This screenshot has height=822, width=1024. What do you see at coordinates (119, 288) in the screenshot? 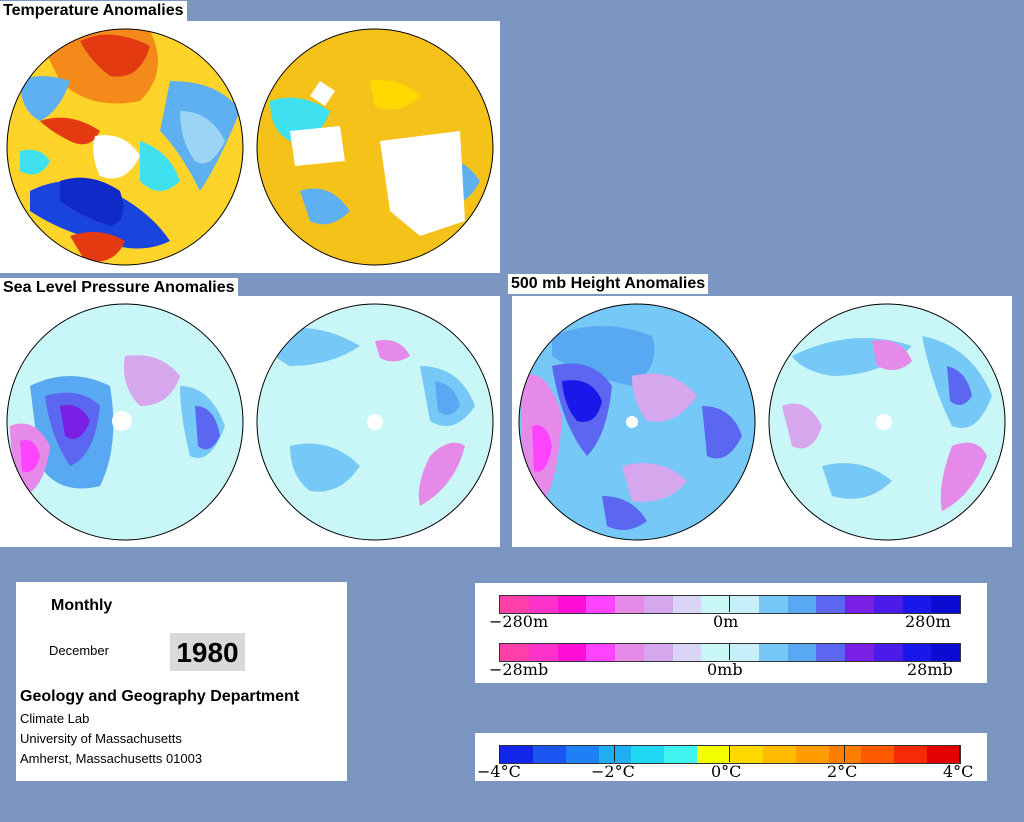
I see `slp-title: Sea Level Pressure Anomalies` at bounding box center [119, 288].